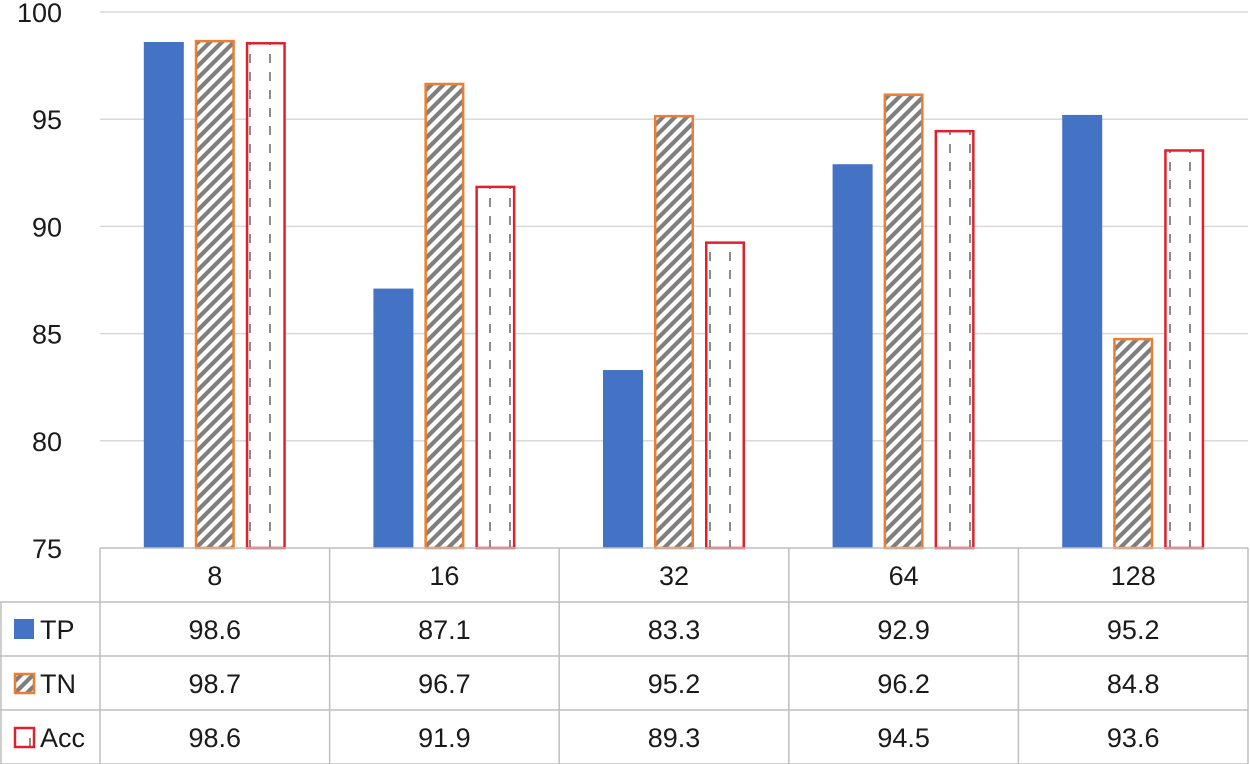 The height and width of the screenshot is (764, 1250). What do you see at coordinates (24, 737) in the screenshot?
I see `legend-key-acc` at bounding box center [24, 737].